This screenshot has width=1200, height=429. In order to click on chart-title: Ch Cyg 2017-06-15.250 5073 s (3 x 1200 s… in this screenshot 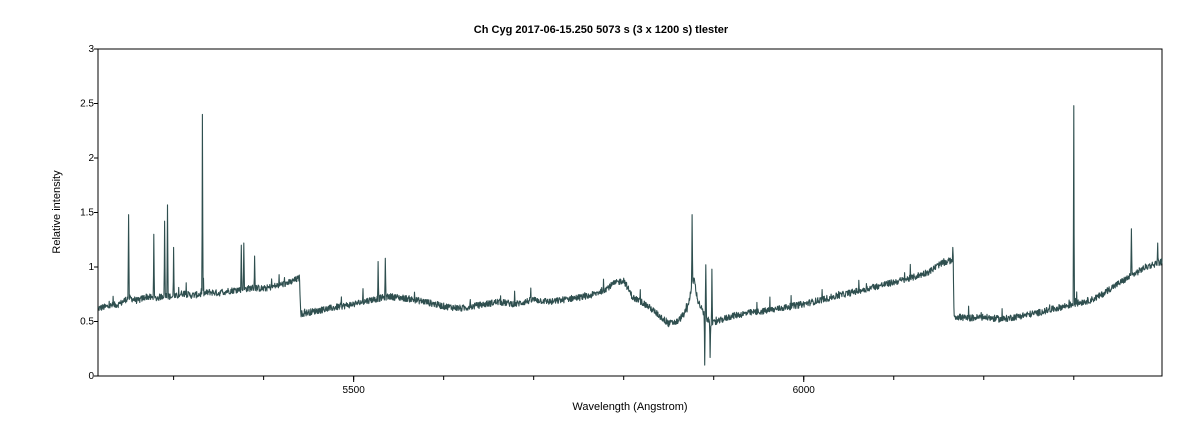, I will do `click(601, 30)`.